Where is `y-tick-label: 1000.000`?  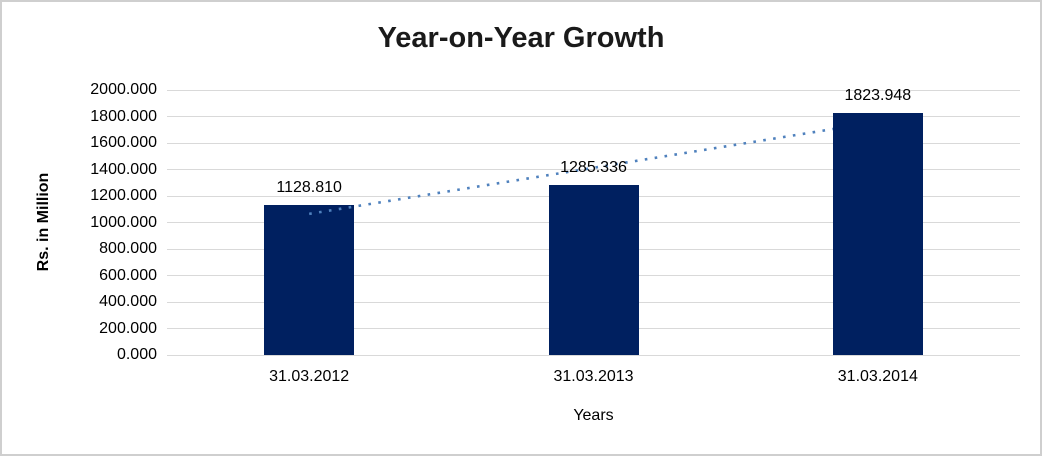
y-tick-label: 1000.000 is located at coordinates (123, 222).